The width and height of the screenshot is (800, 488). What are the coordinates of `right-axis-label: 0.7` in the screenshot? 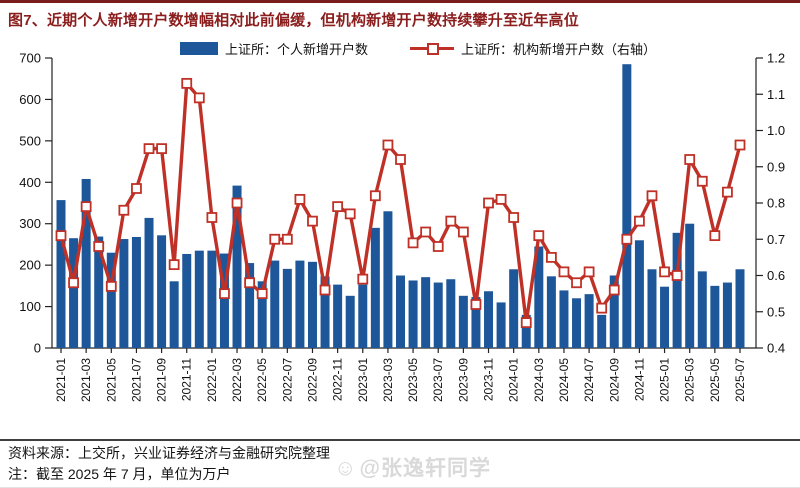 It's located at (776, 239).